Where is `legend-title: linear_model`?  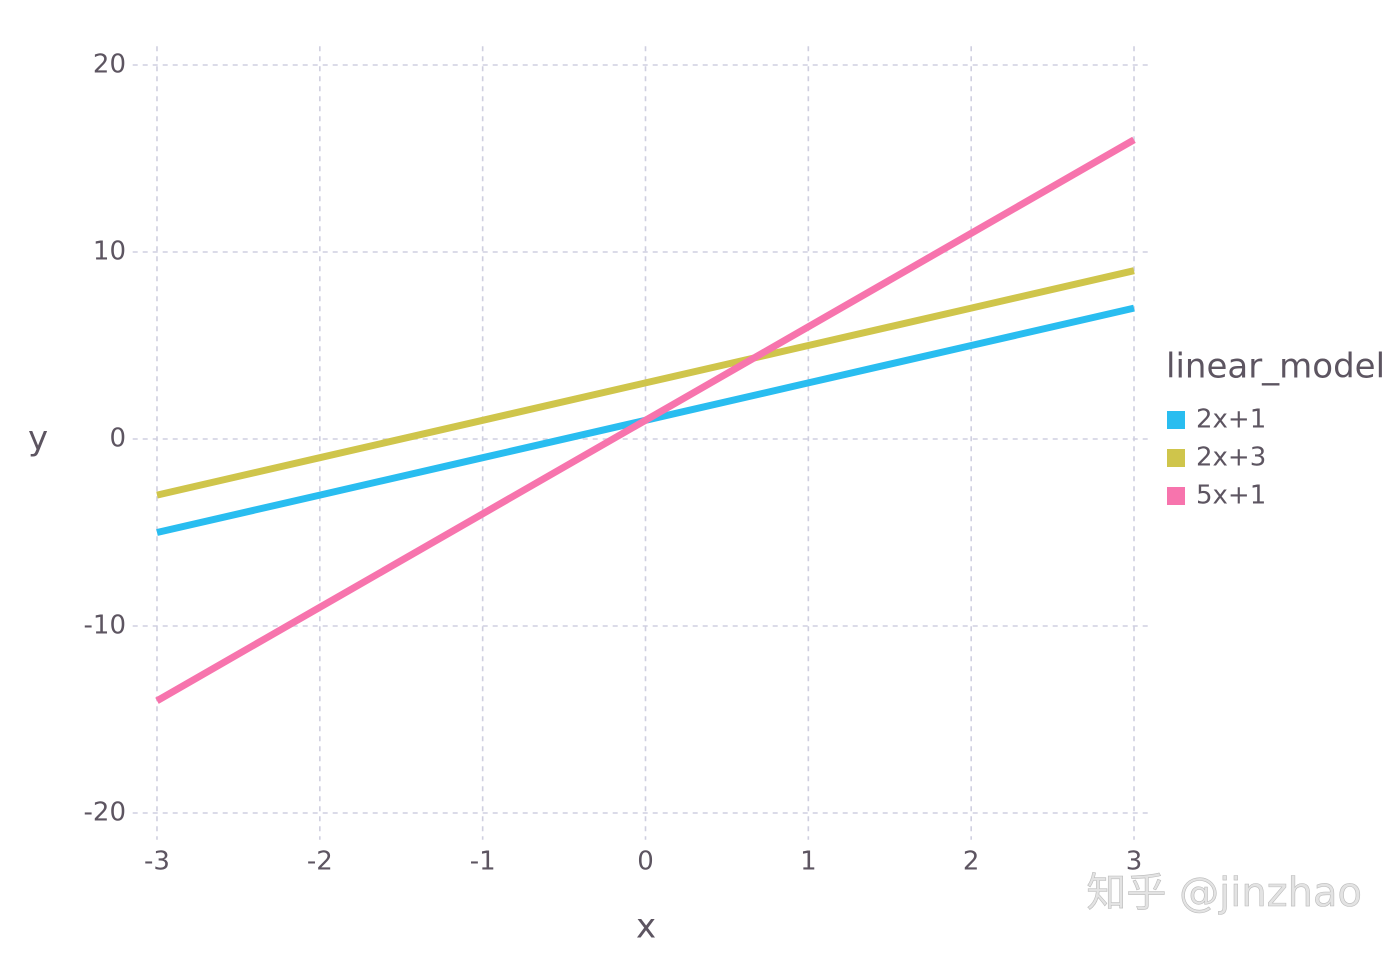
legend-title: linear_model is located at coordinates (1275, 367).